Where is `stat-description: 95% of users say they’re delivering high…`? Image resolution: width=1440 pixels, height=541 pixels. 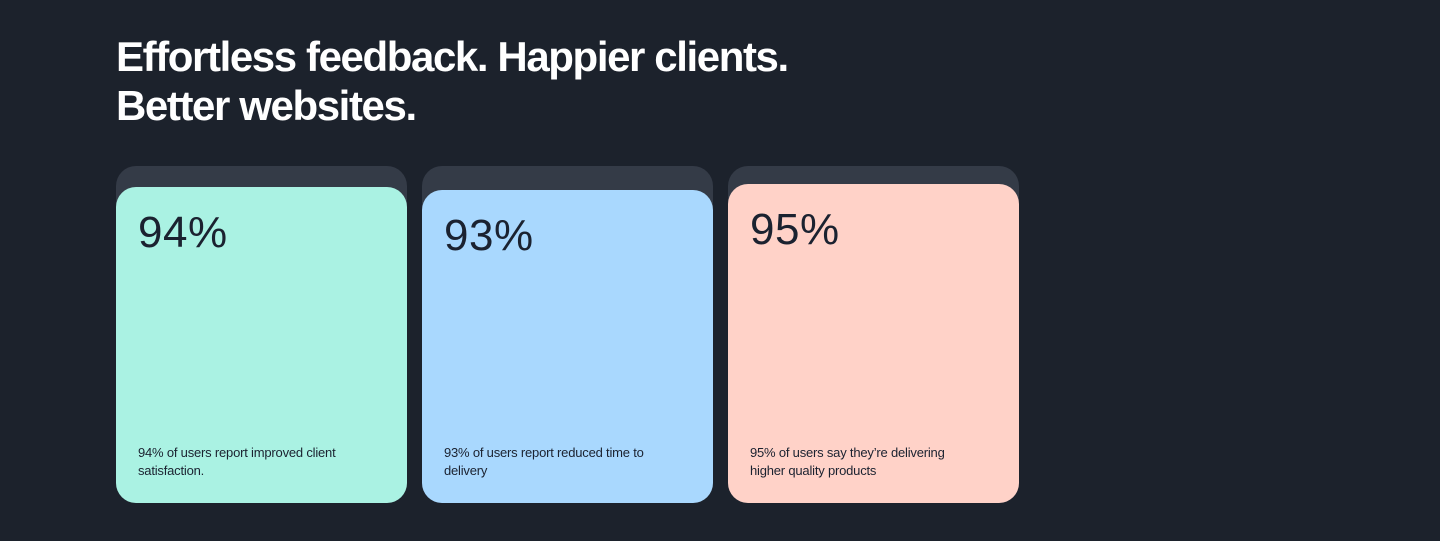
stat-description: 95% of users say they’re delivering high… is located at coordinates (847, 461).